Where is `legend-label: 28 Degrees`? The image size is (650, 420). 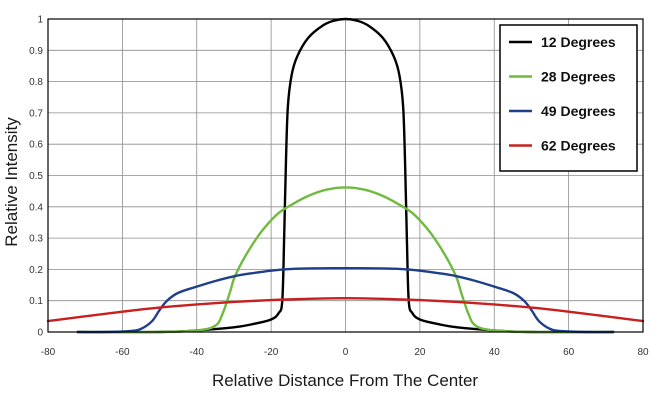 legend-label: 28 Degrees is located at coordinates (578, 77).